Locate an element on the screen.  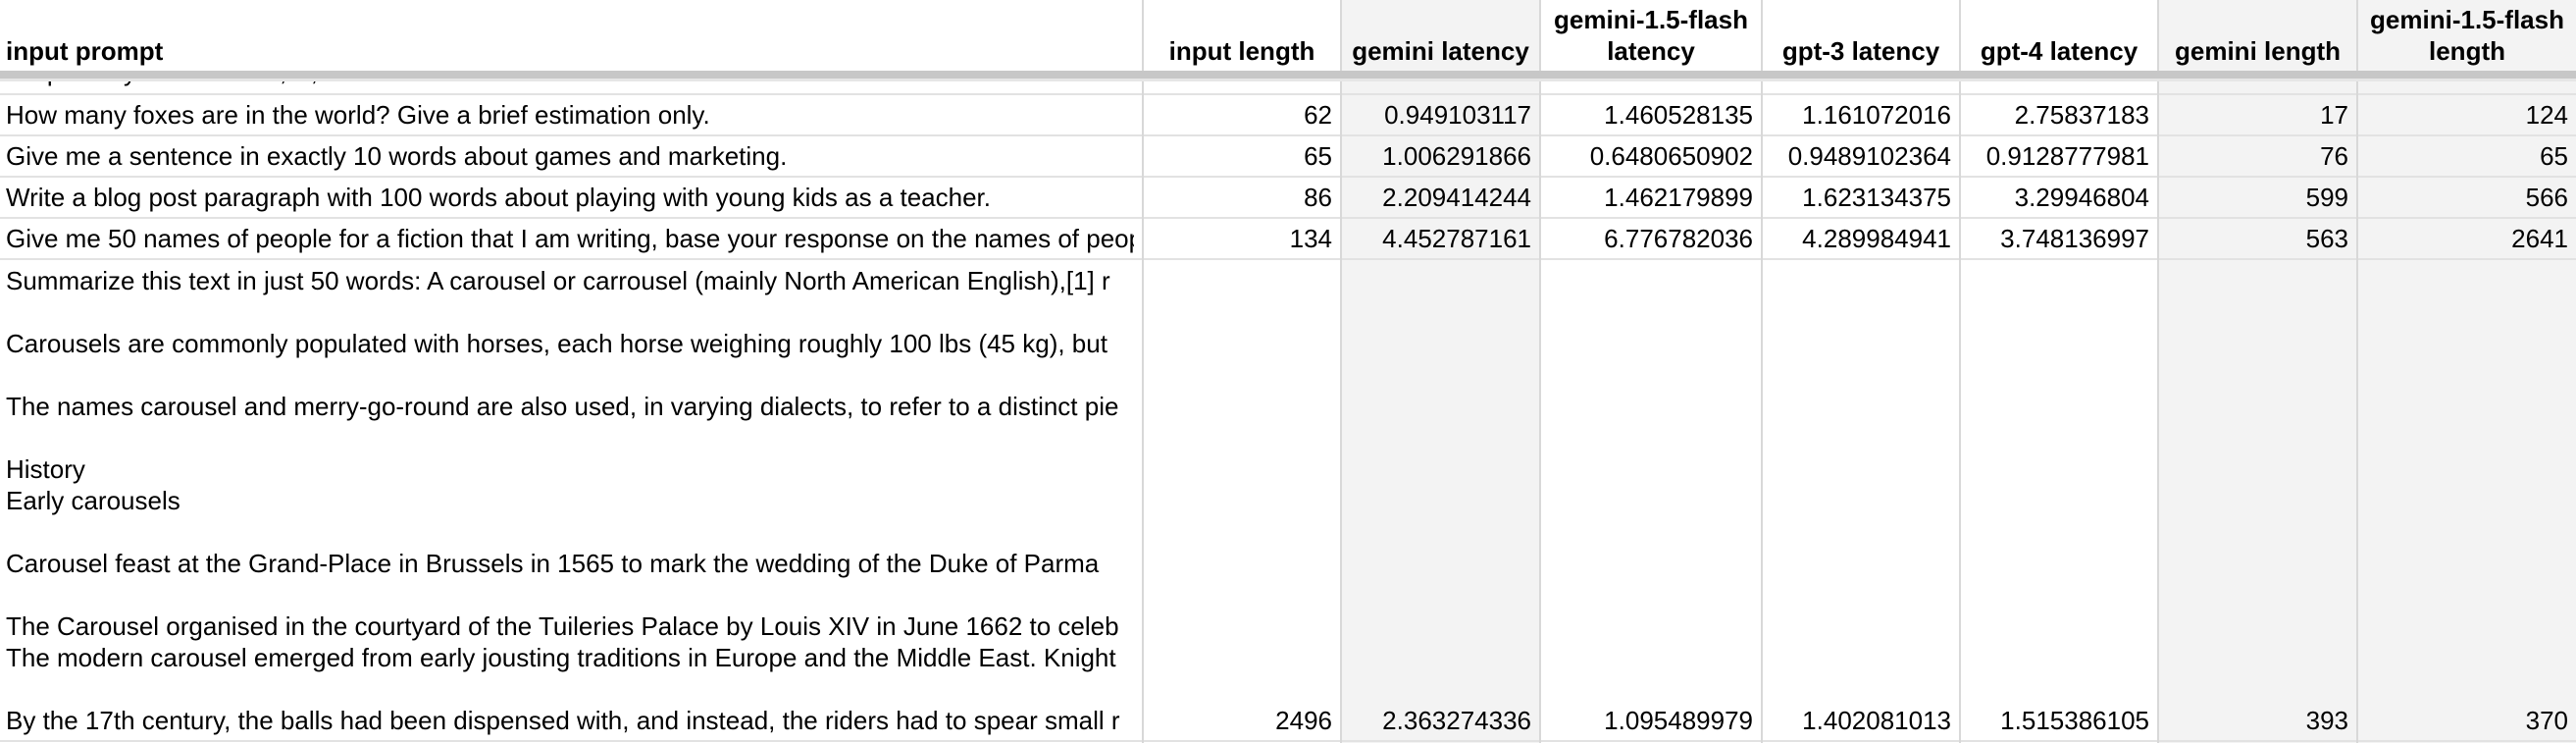
multiline-prompt-line: History is located at coordinates (45, 469).